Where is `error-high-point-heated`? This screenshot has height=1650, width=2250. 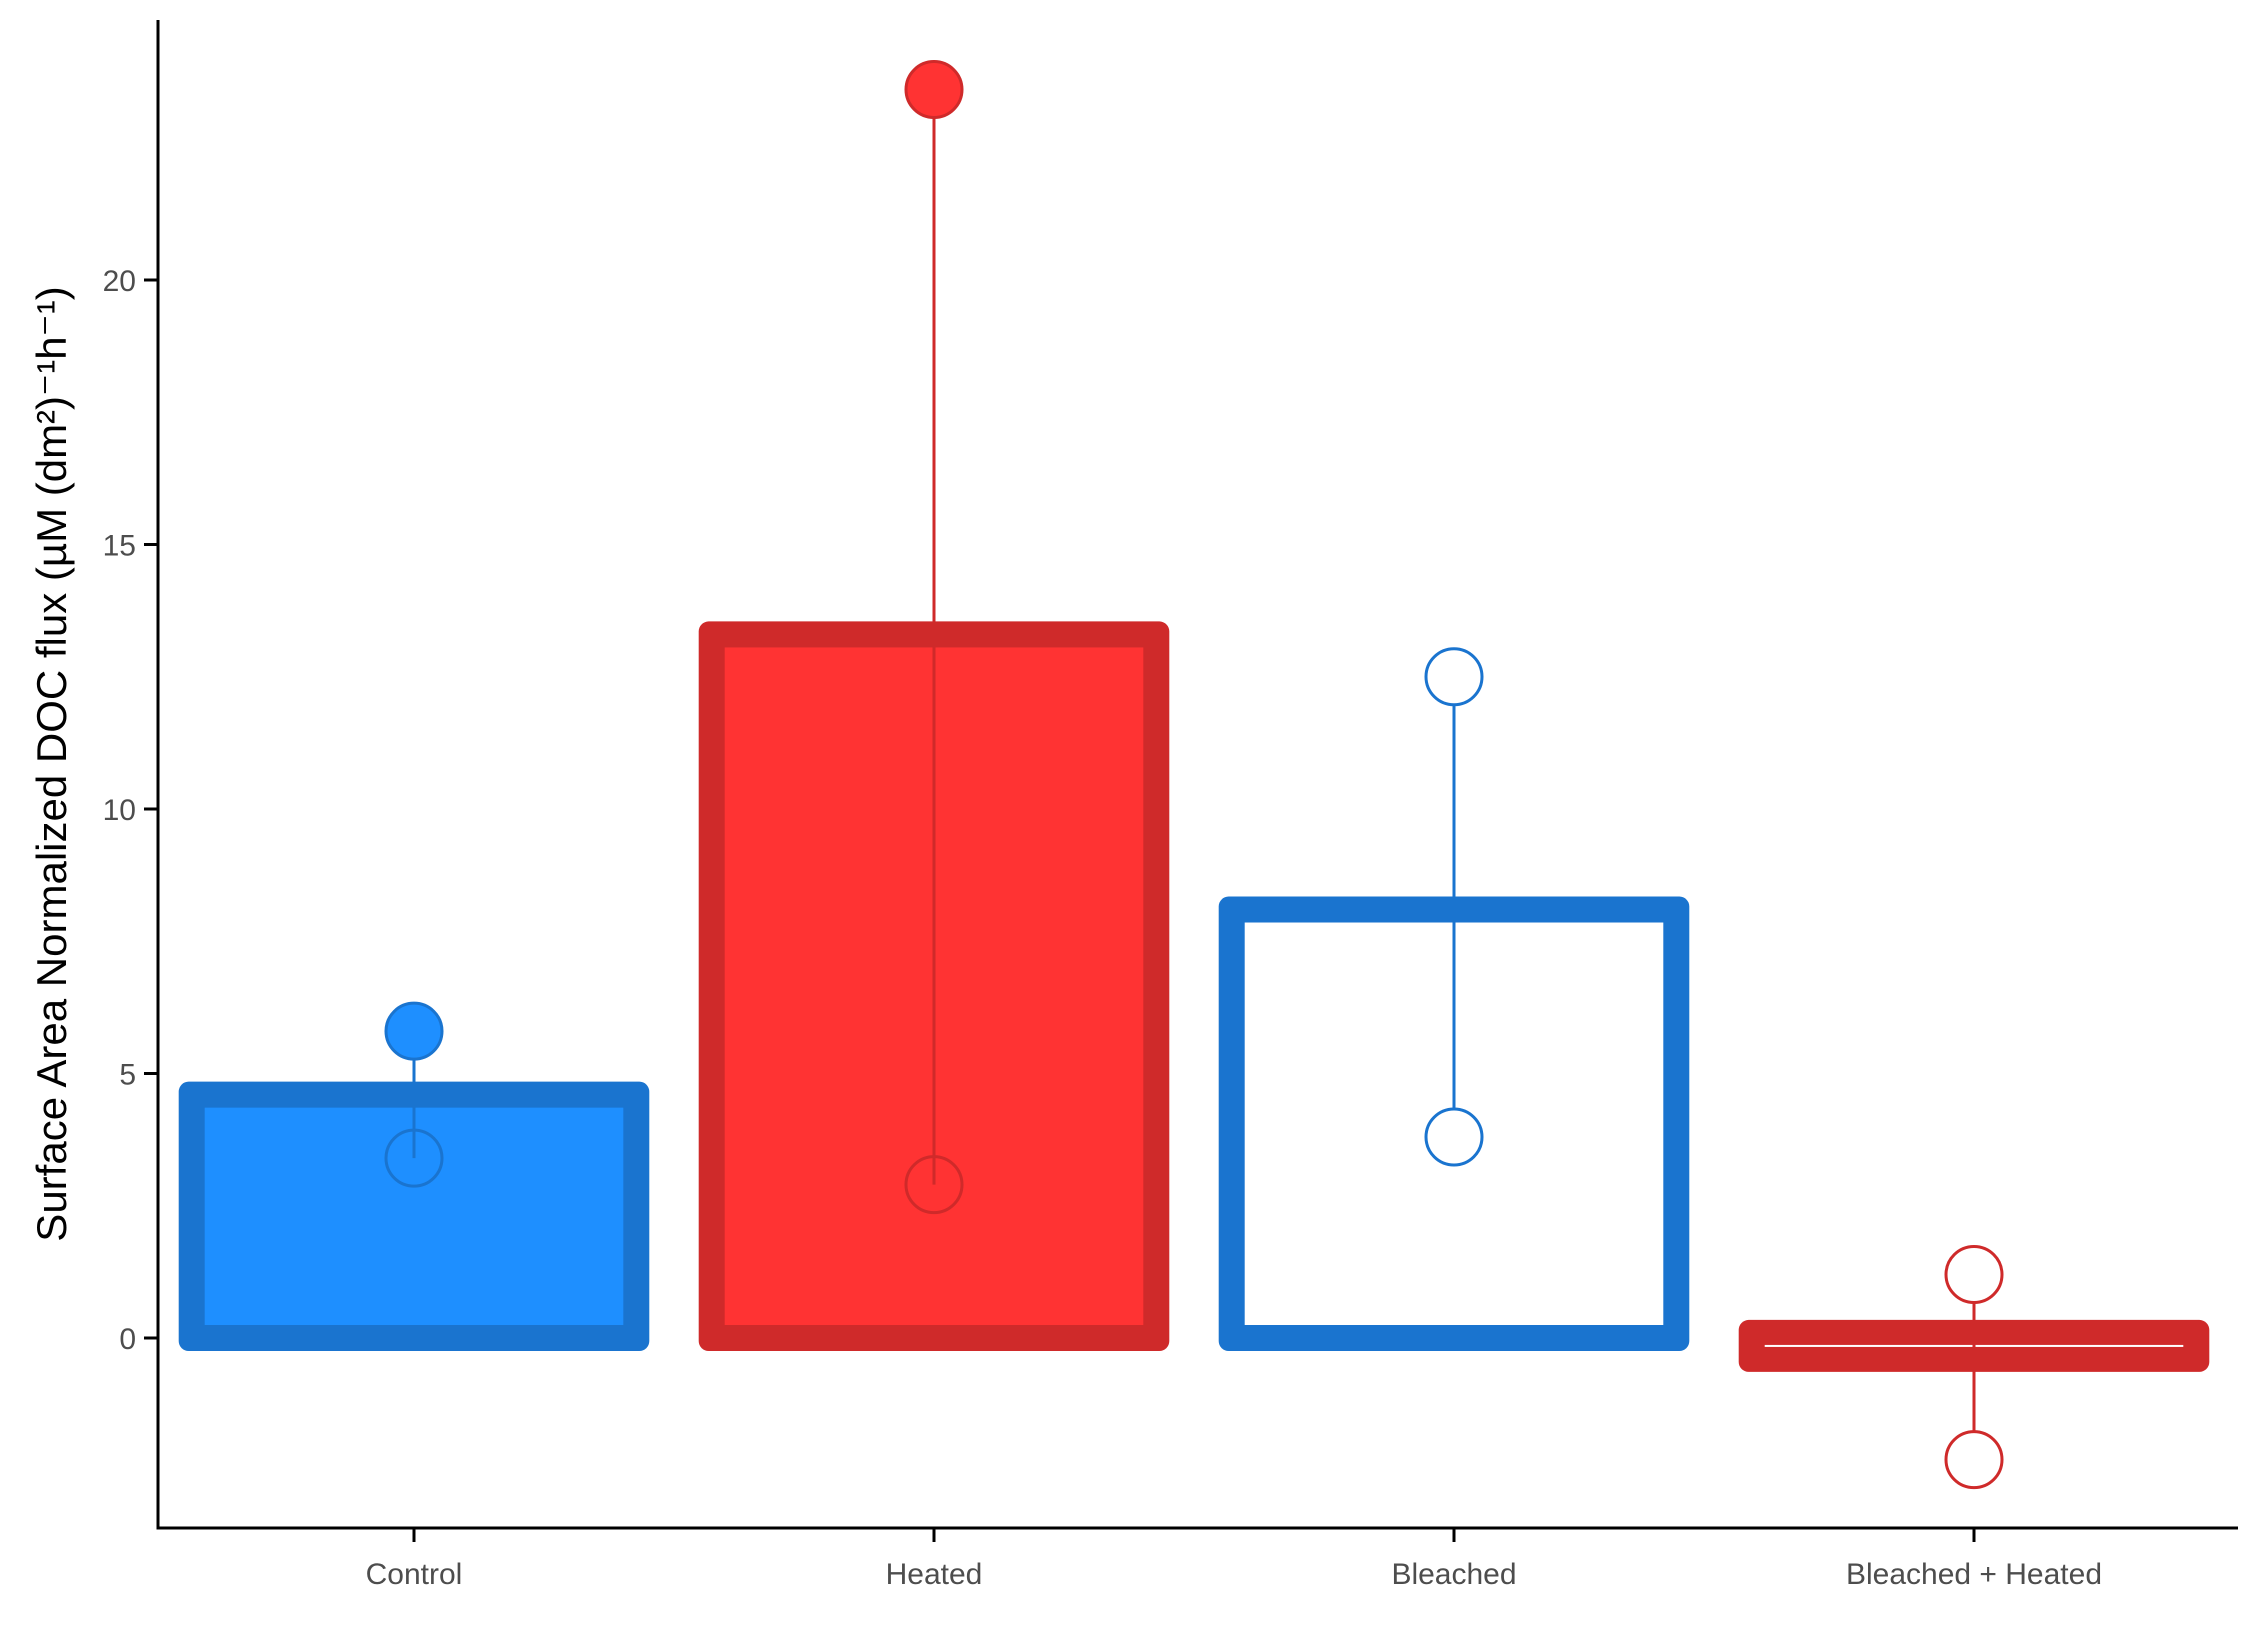
error-high-point-heated is located at coordinates (934, 90).